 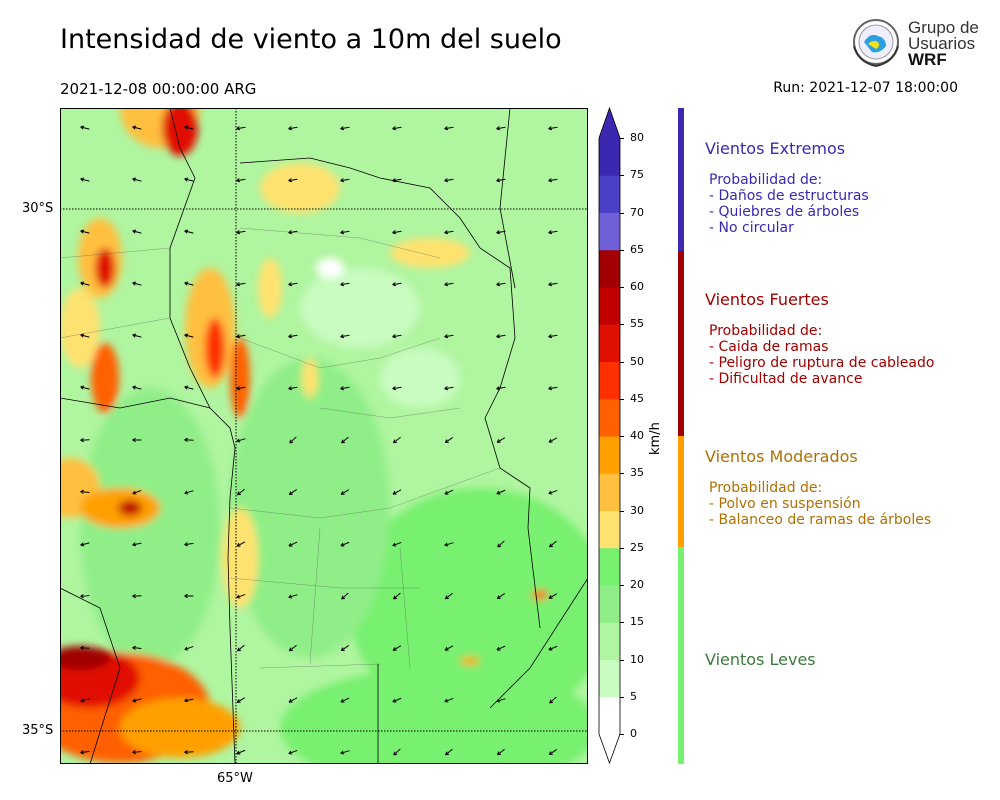 What do you see at coordinates (38, 208) in the screenshot?
I see `lat-label-30s: 30°S` at bounding box center [38, 208].